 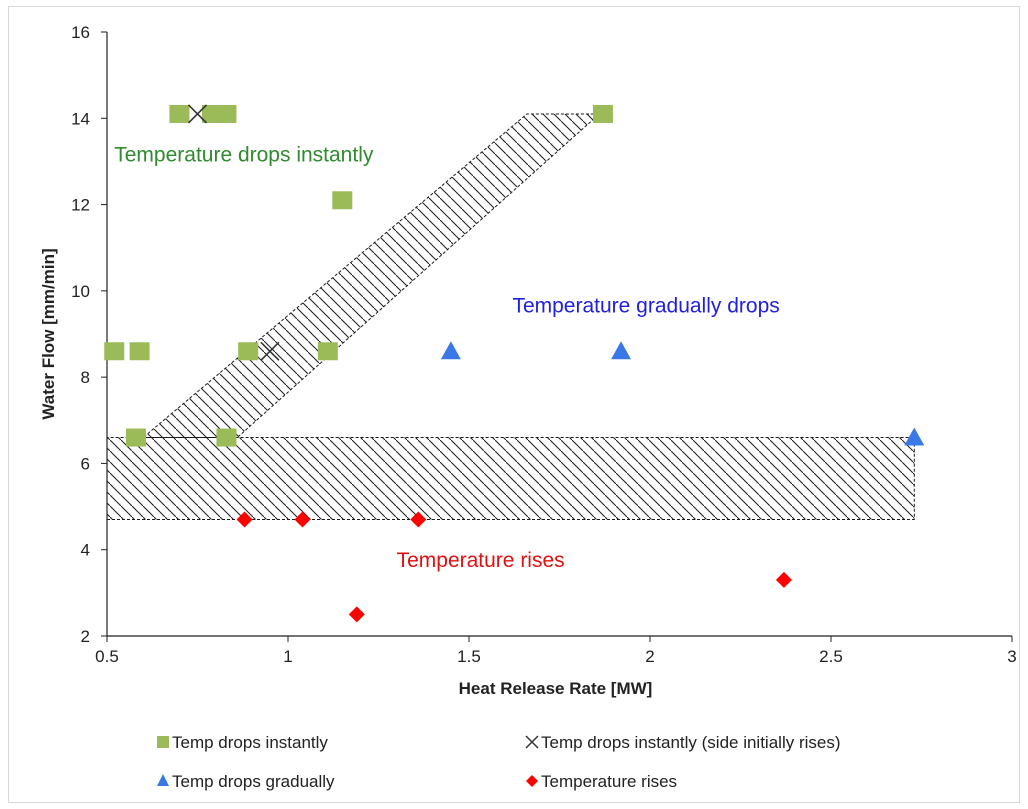 What do you see at coordinates (80, 32) in the screenshot?
I see `y-tick-label: 16` at bounding box center [80, 32].